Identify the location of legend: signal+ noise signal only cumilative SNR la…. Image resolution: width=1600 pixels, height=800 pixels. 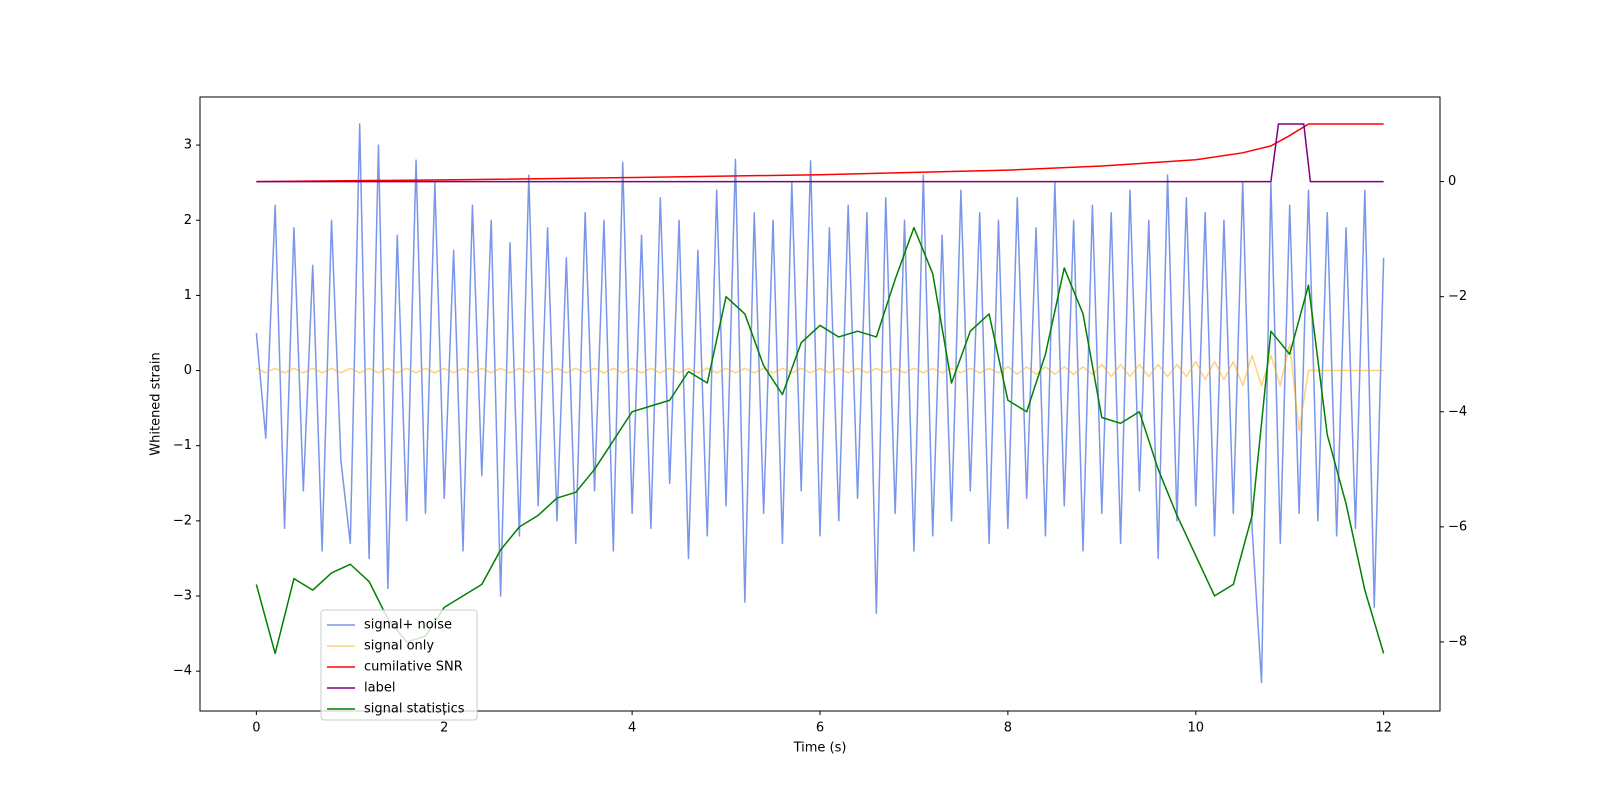
(399, 665).